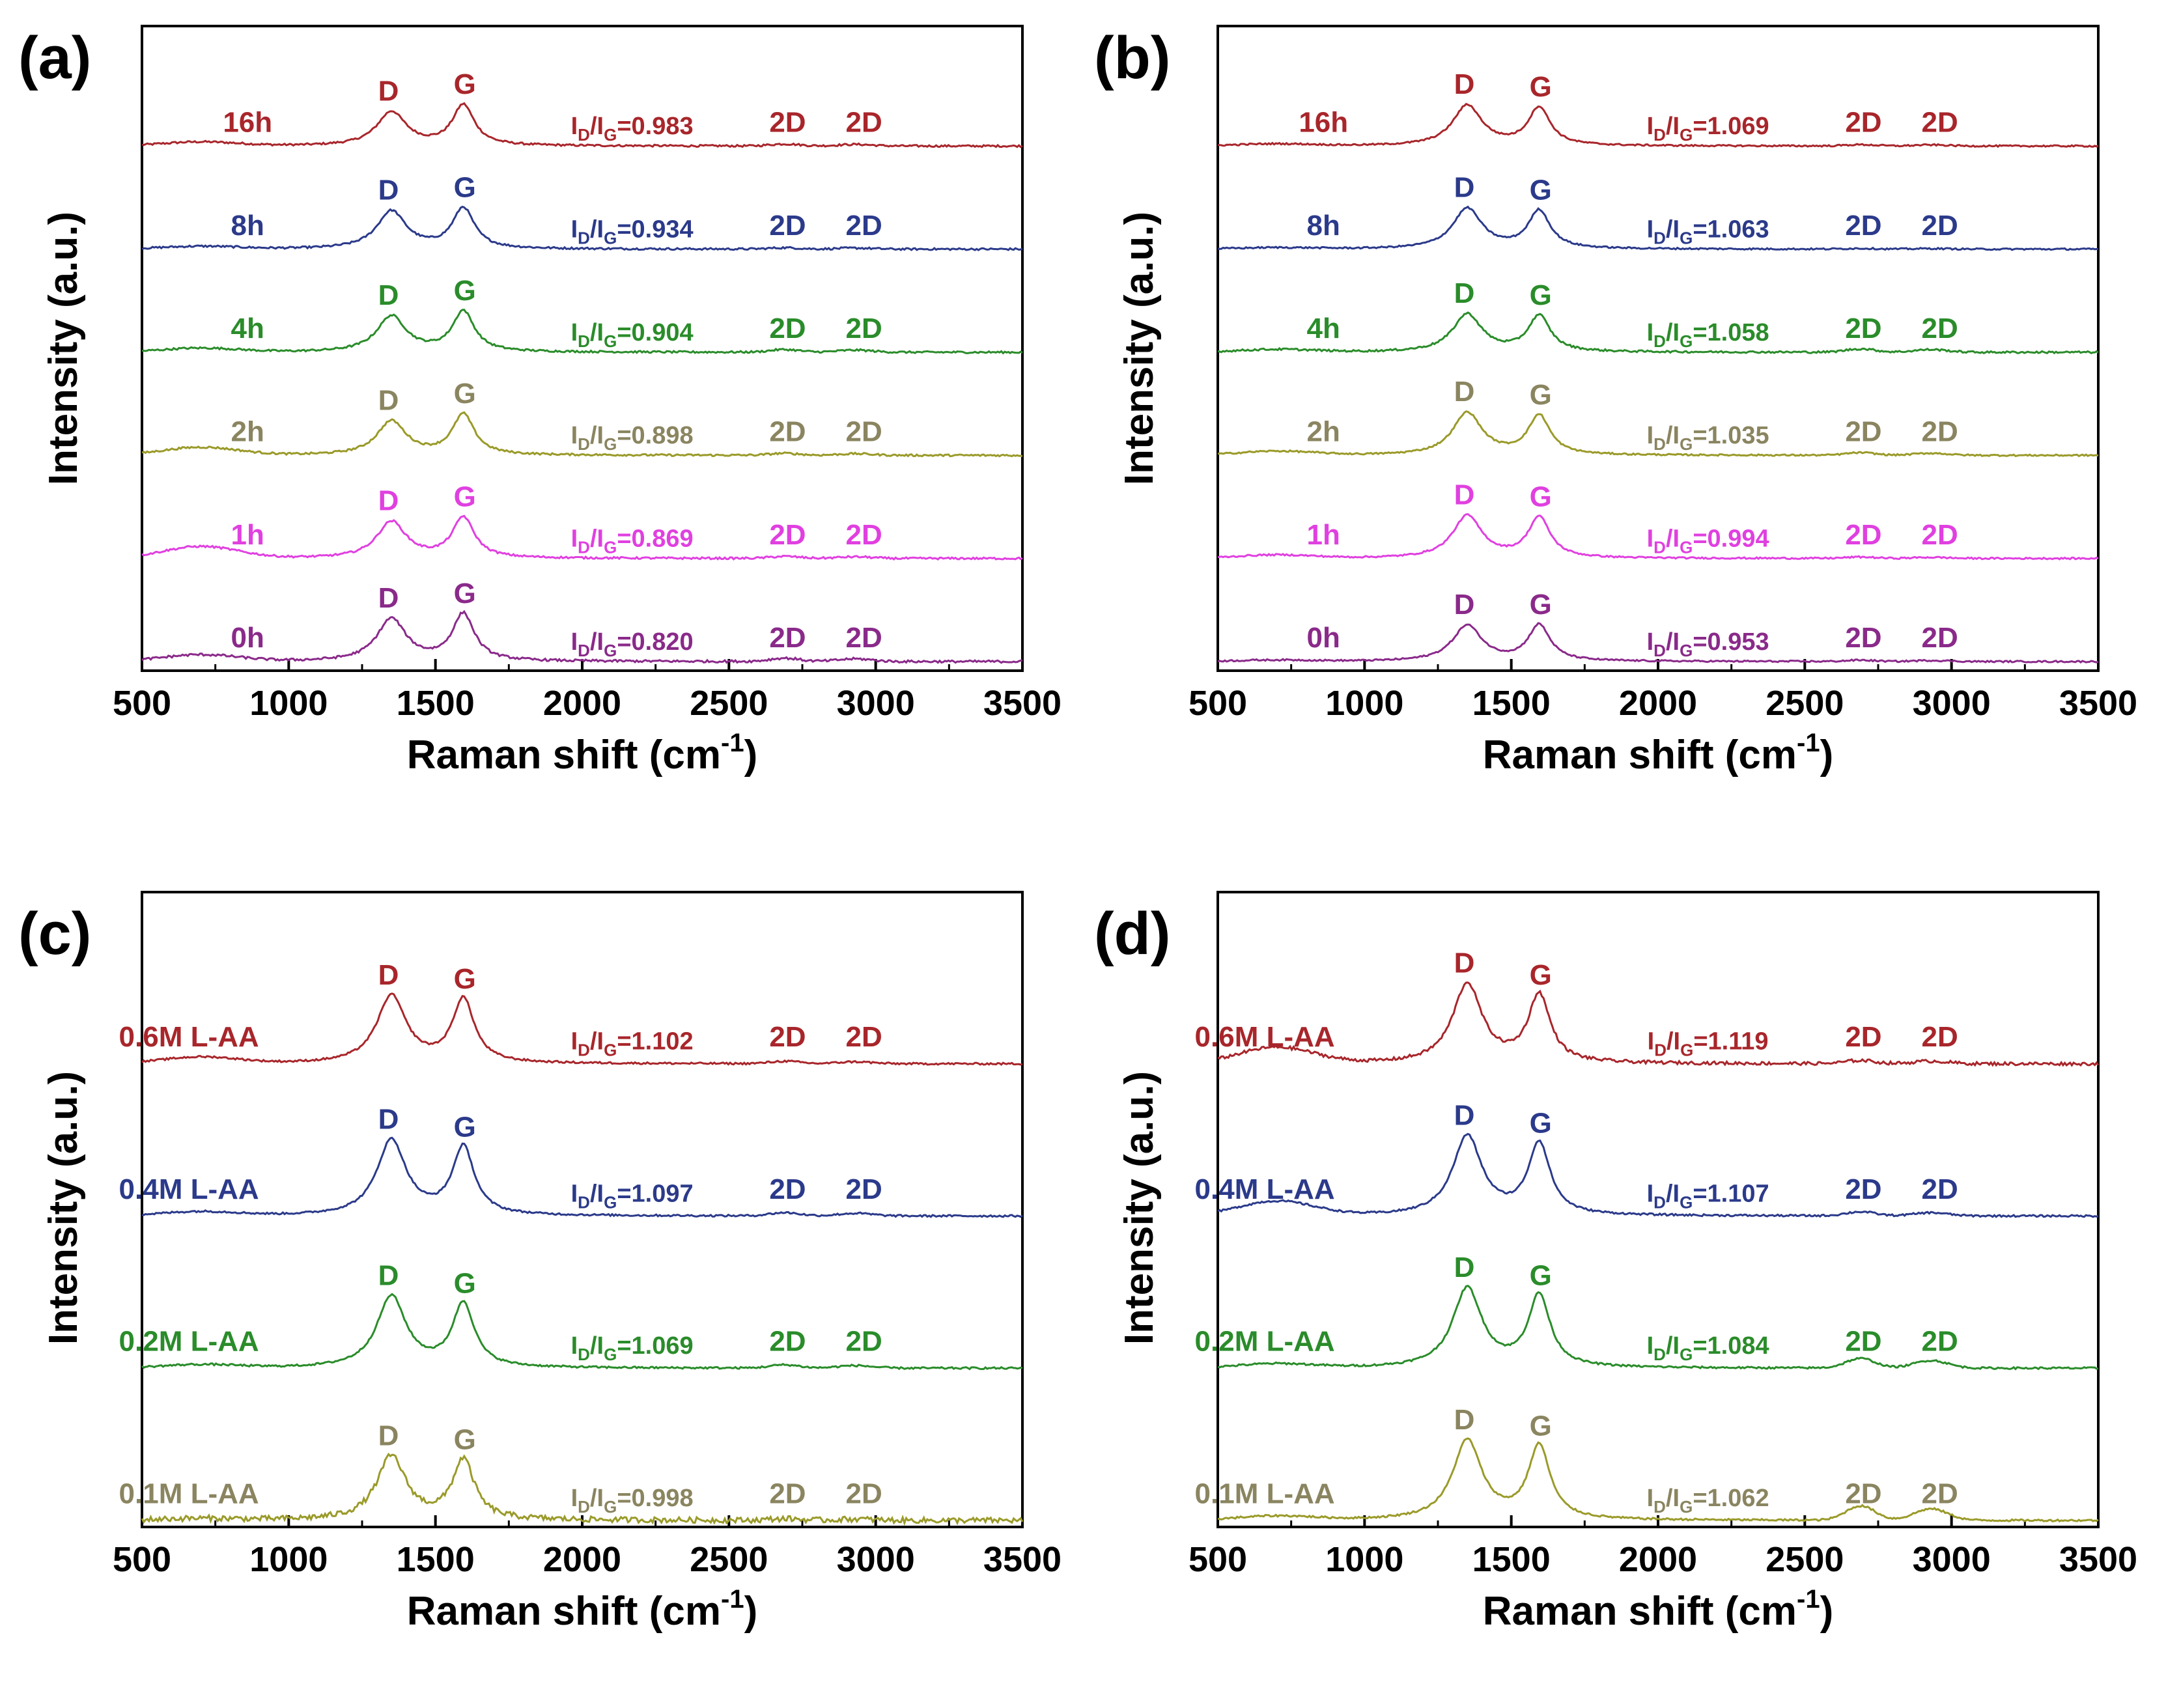 The height and width of the screenshot is (1708, 2166). Describe the element at coordinates (655, 1499) in the screenshot. I see `ratio-value: =0.998` at that location.